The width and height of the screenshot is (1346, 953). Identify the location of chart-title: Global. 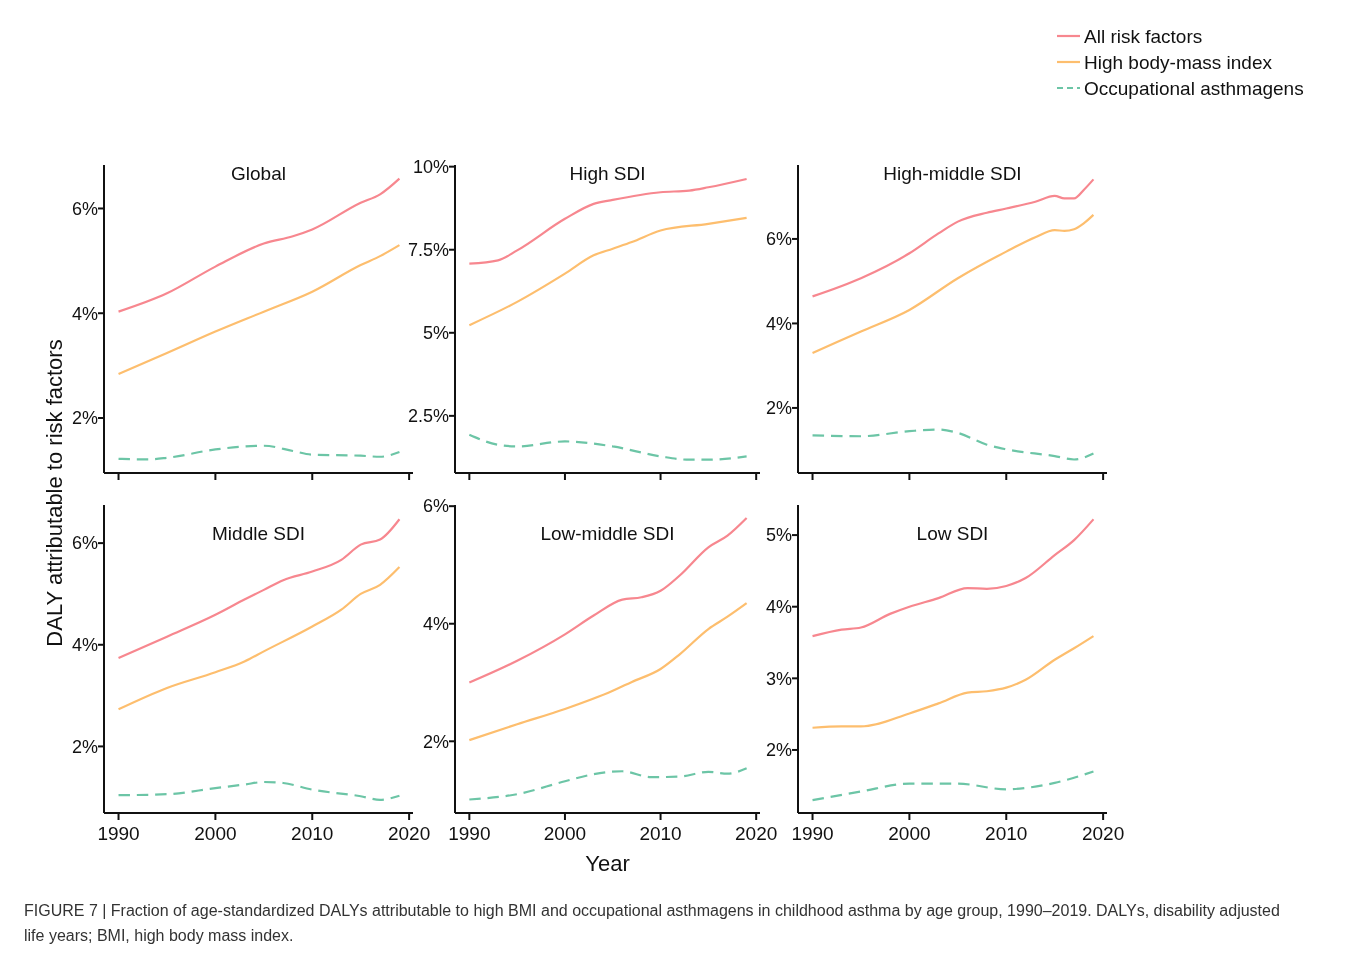
(258, 173).